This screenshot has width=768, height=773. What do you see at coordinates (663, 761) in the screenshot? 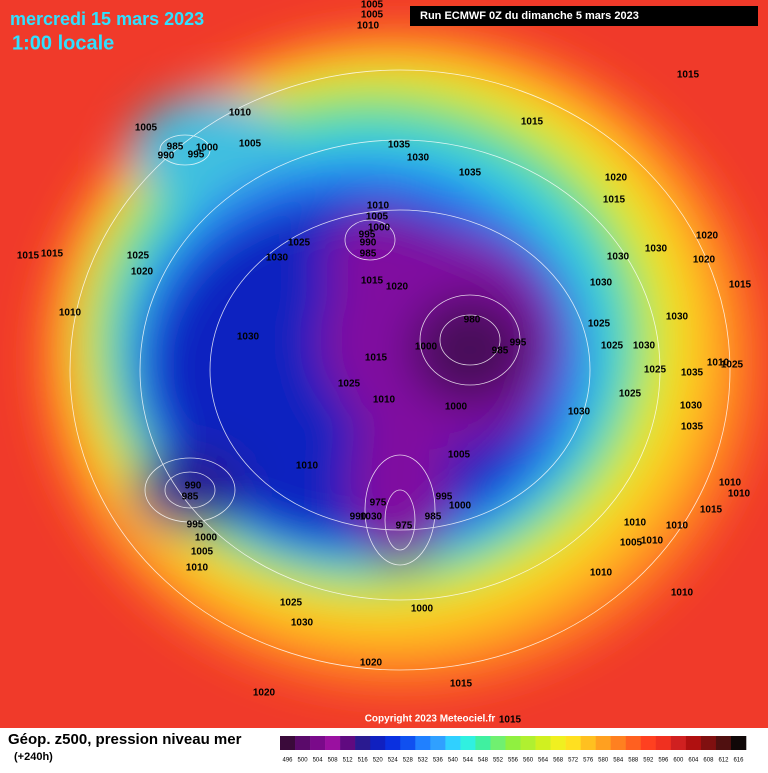
I see `colorbar-tick-label: 596` at bounding box center [663, 761].